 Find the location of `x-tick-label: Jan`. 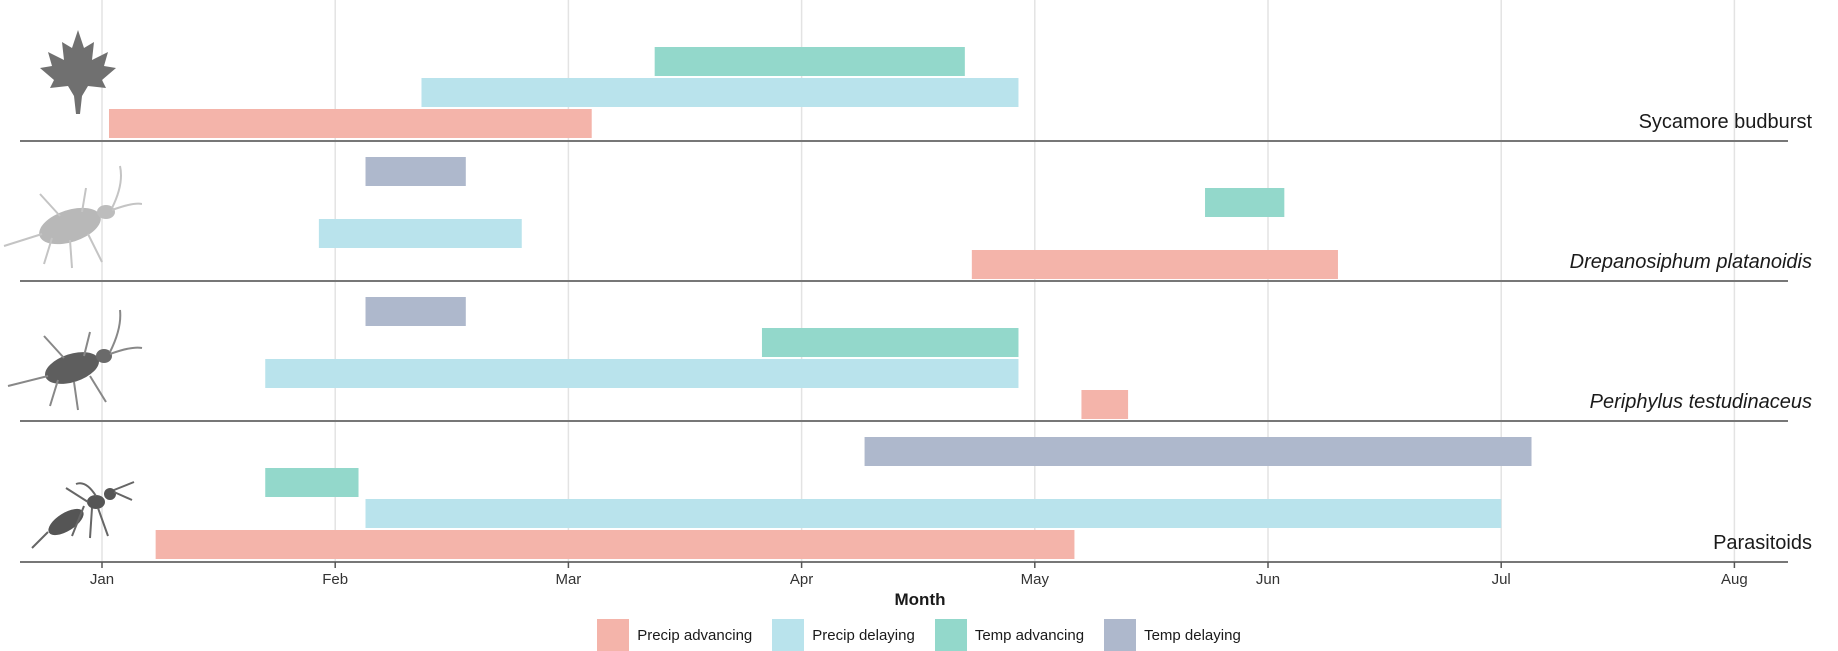

x-tick-label: Jan is located at coordinates (102, 579).